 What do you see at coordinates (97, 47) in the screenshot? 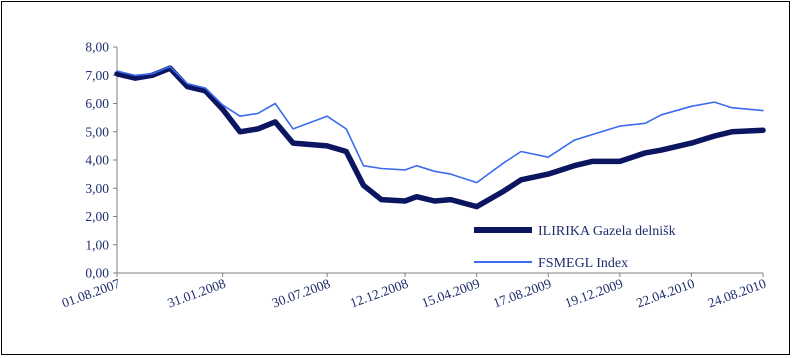
I see `y-tick-label: 8,00` at bounding box center [97, 47].